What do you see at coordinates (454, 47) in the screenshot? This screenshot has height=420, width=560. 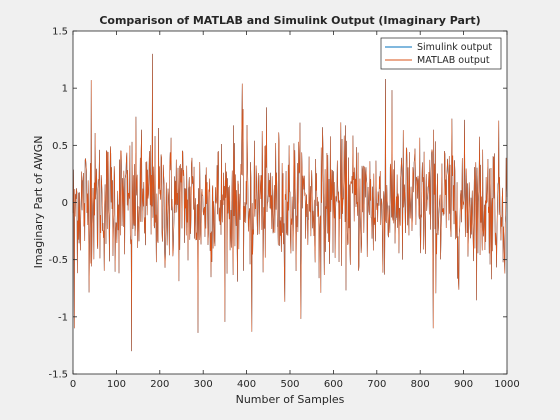 I see `legend-label-simulink: Simulink output` at bounding box center [454, 47].